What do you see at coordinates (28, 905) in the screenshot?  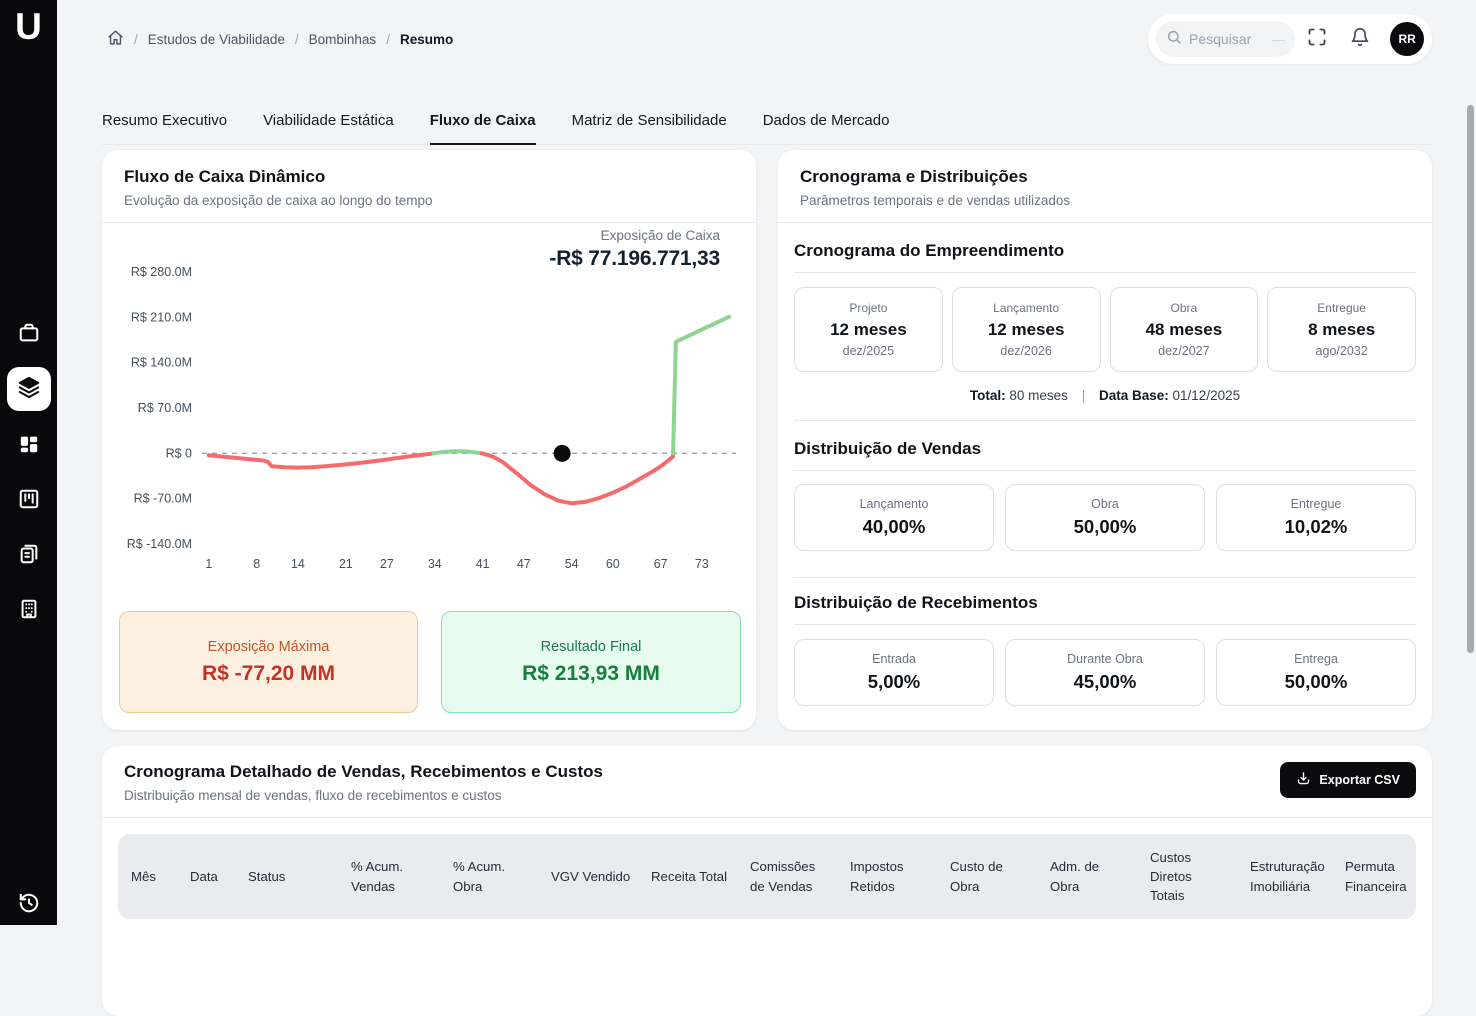 I see `sidebar-item-history` at bounding box center [28, 905].